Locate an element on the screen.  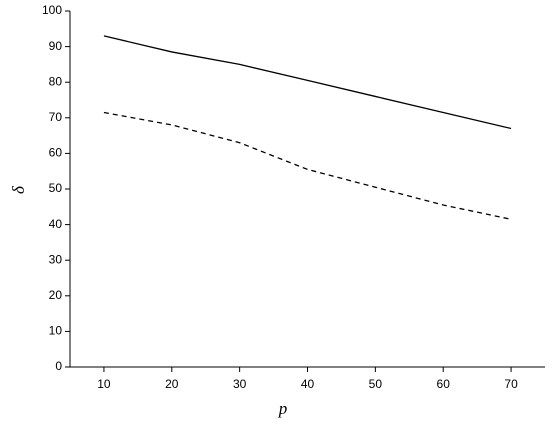
y-tick-label: 30 is located at coordinates (56, 259).